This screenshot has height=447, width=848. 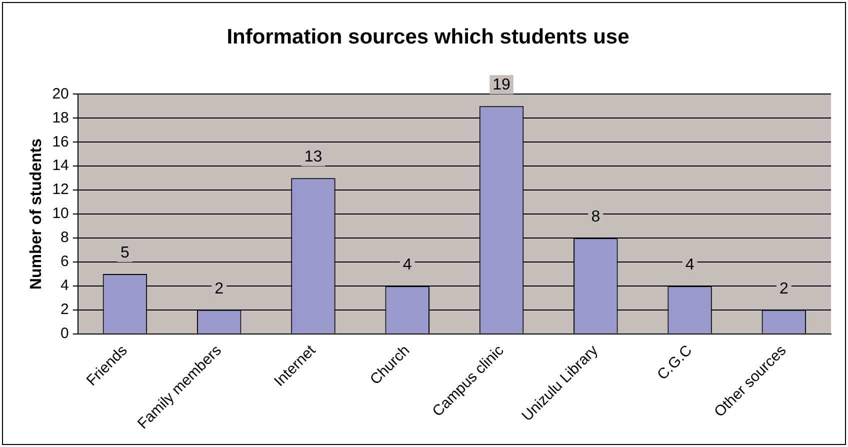 What do you see at coordinates (64, 285) in the screenshot?
I see `y-tick-label: 4` at bounding box center [64, 285].